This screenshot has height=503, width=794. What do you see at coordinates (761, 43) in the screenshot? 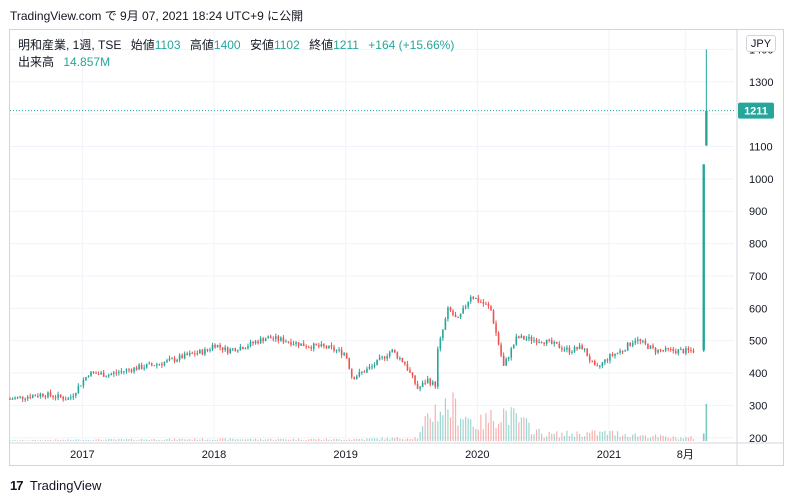
I see `currency-button: JPY` at bounding box center [761, 43].